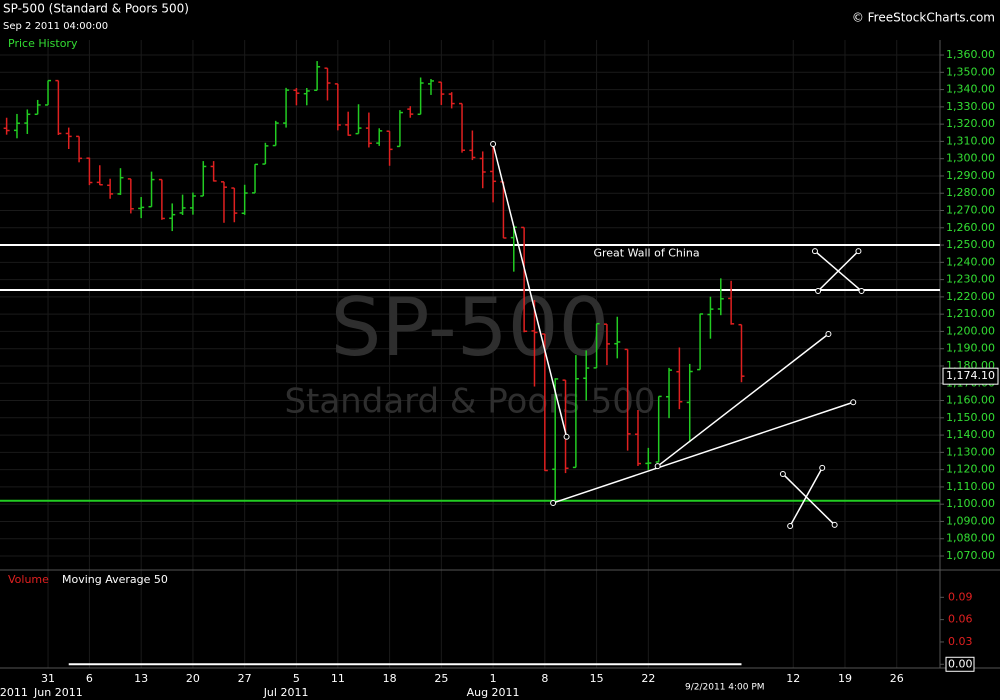 This screenshot has width=1000, height=700. I want to click on x-tick-label: 13, so click(141, 678).